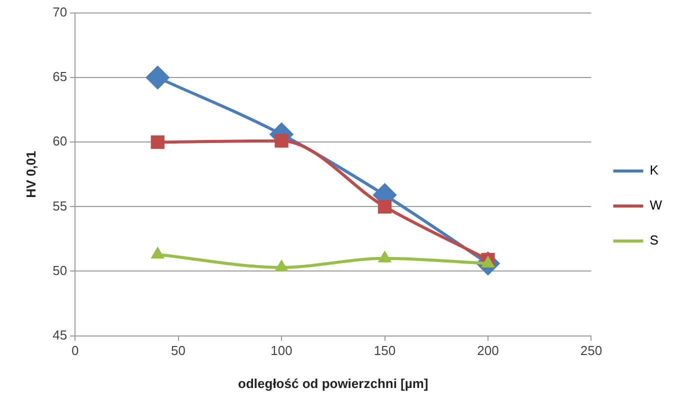  Describe the element at coordinates (333, 383) in the screenshot. I see `x-axis-title: odległość od powierzchni [µm]` at that location.